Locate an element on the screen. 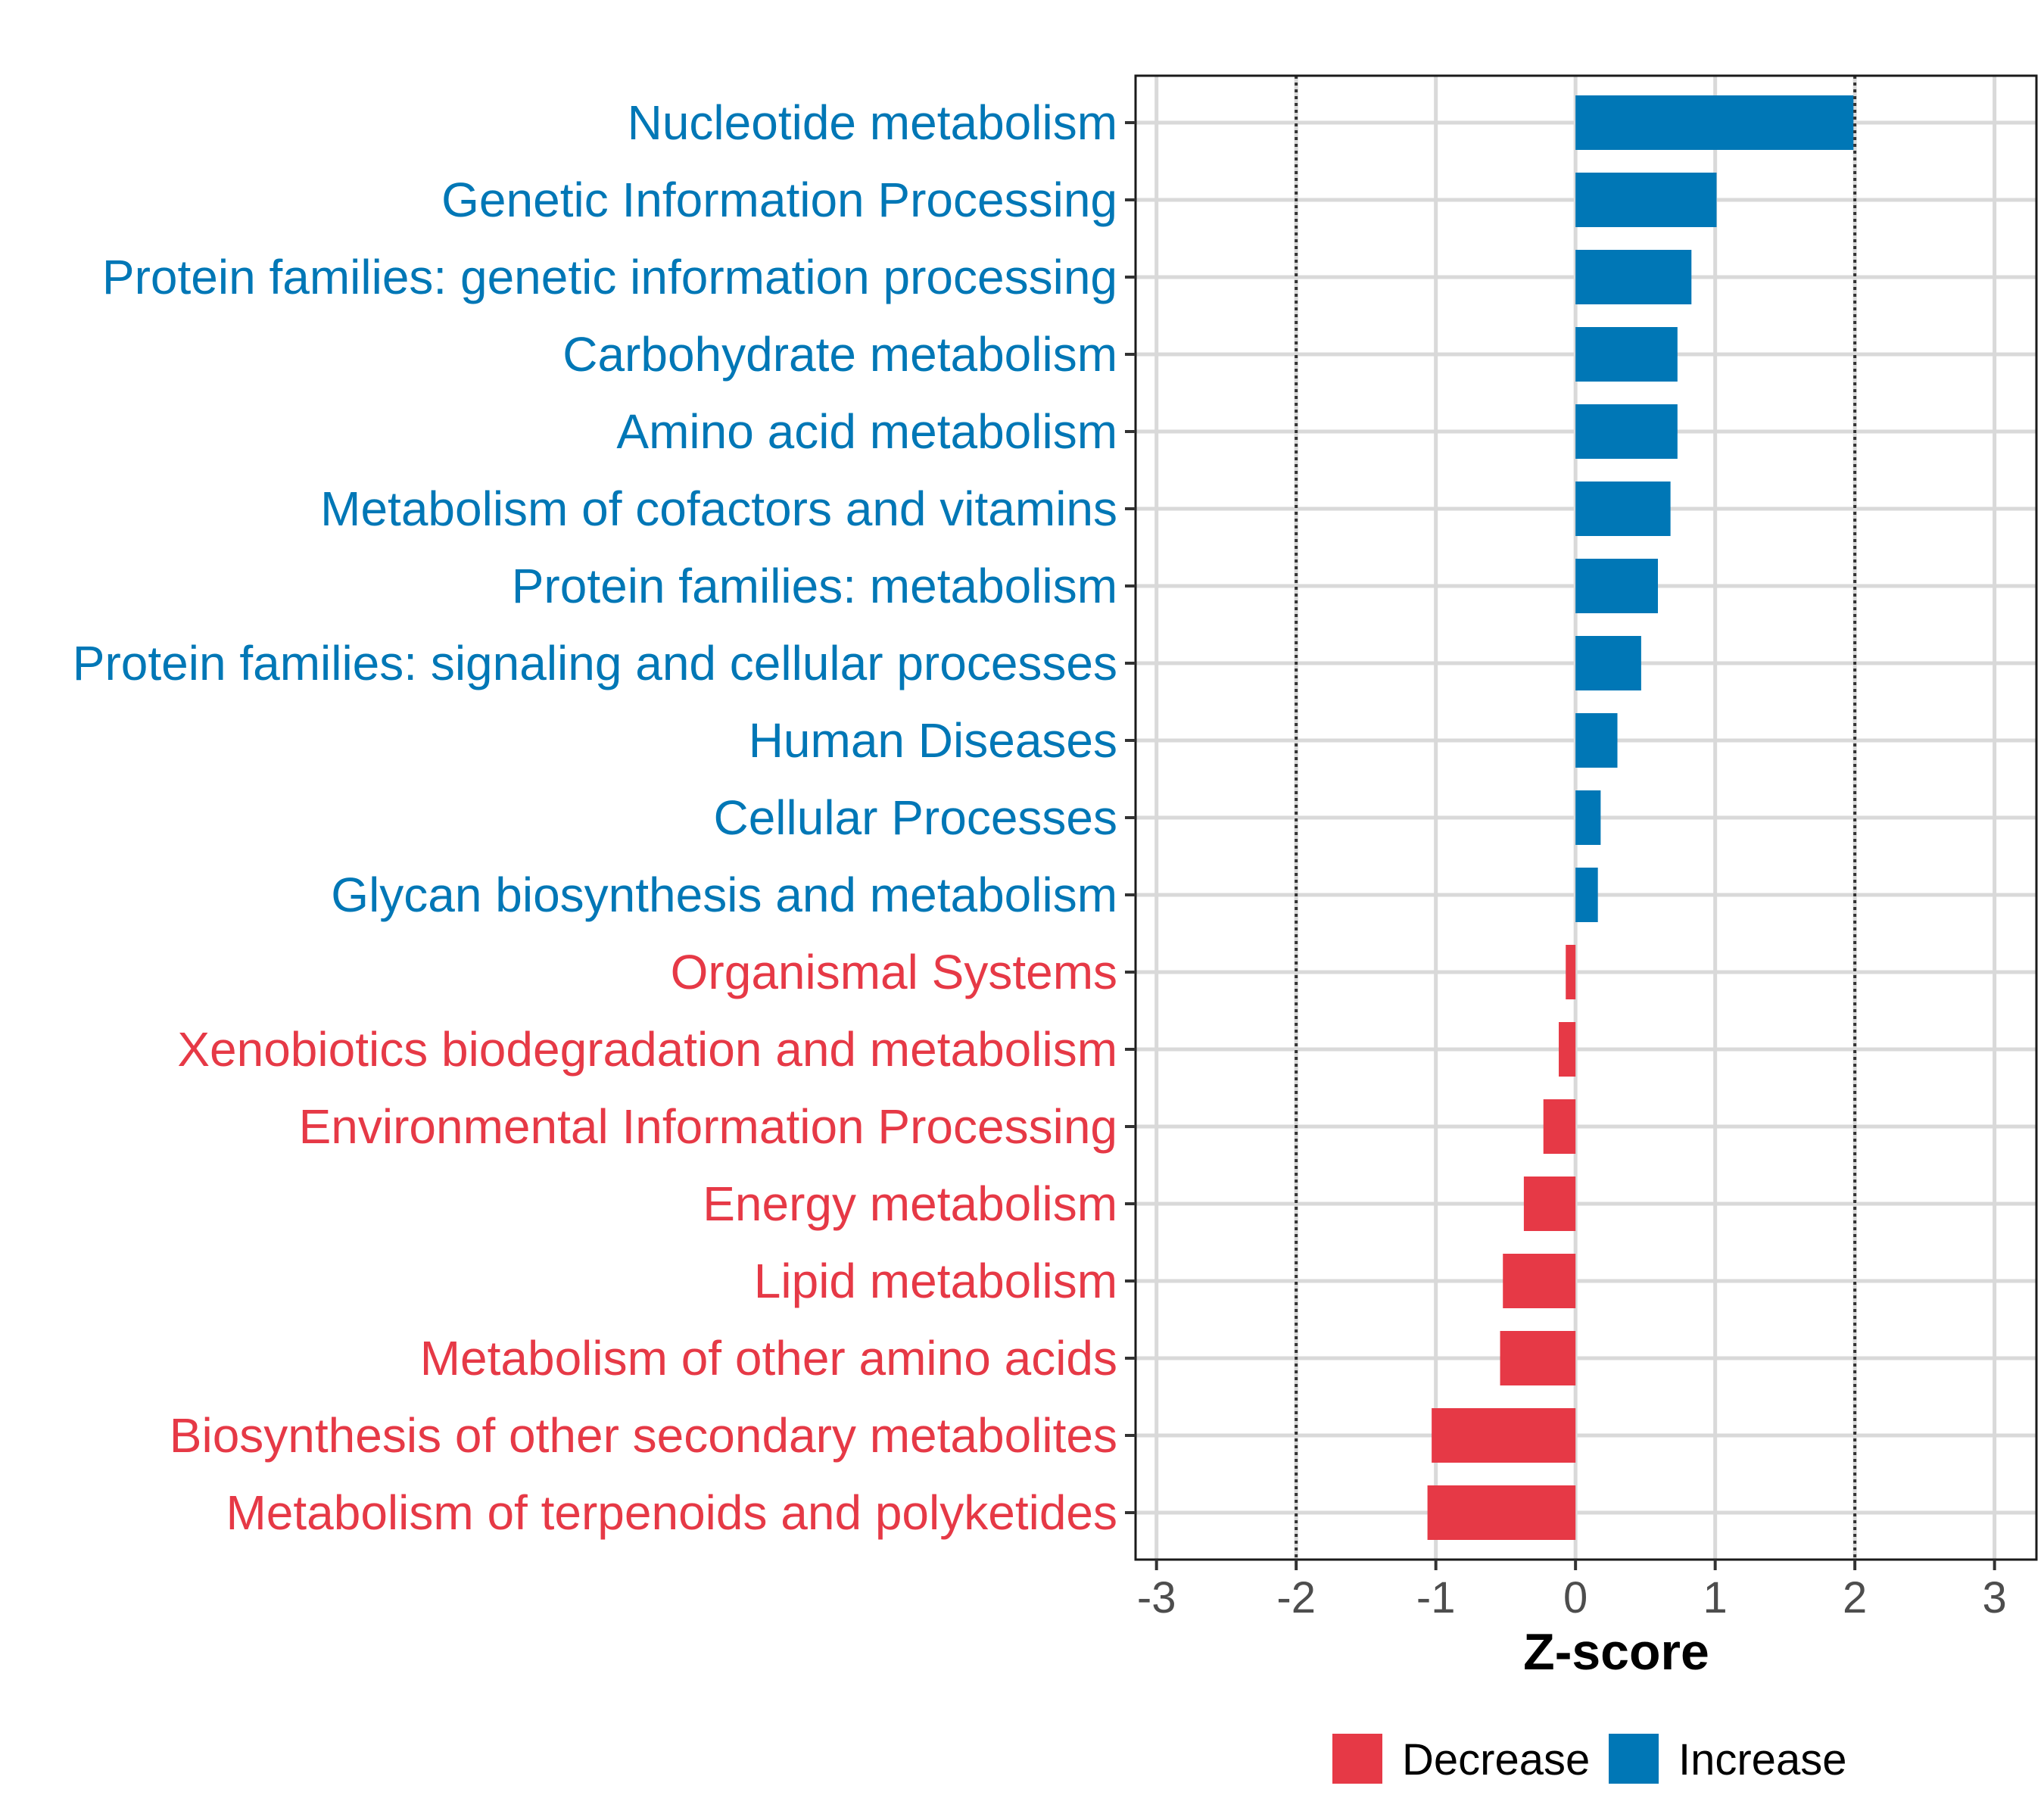 This screenshot has height=1817, width=2044. category-label: Carbohydrate metabolism is located at coordinates (839, 354).